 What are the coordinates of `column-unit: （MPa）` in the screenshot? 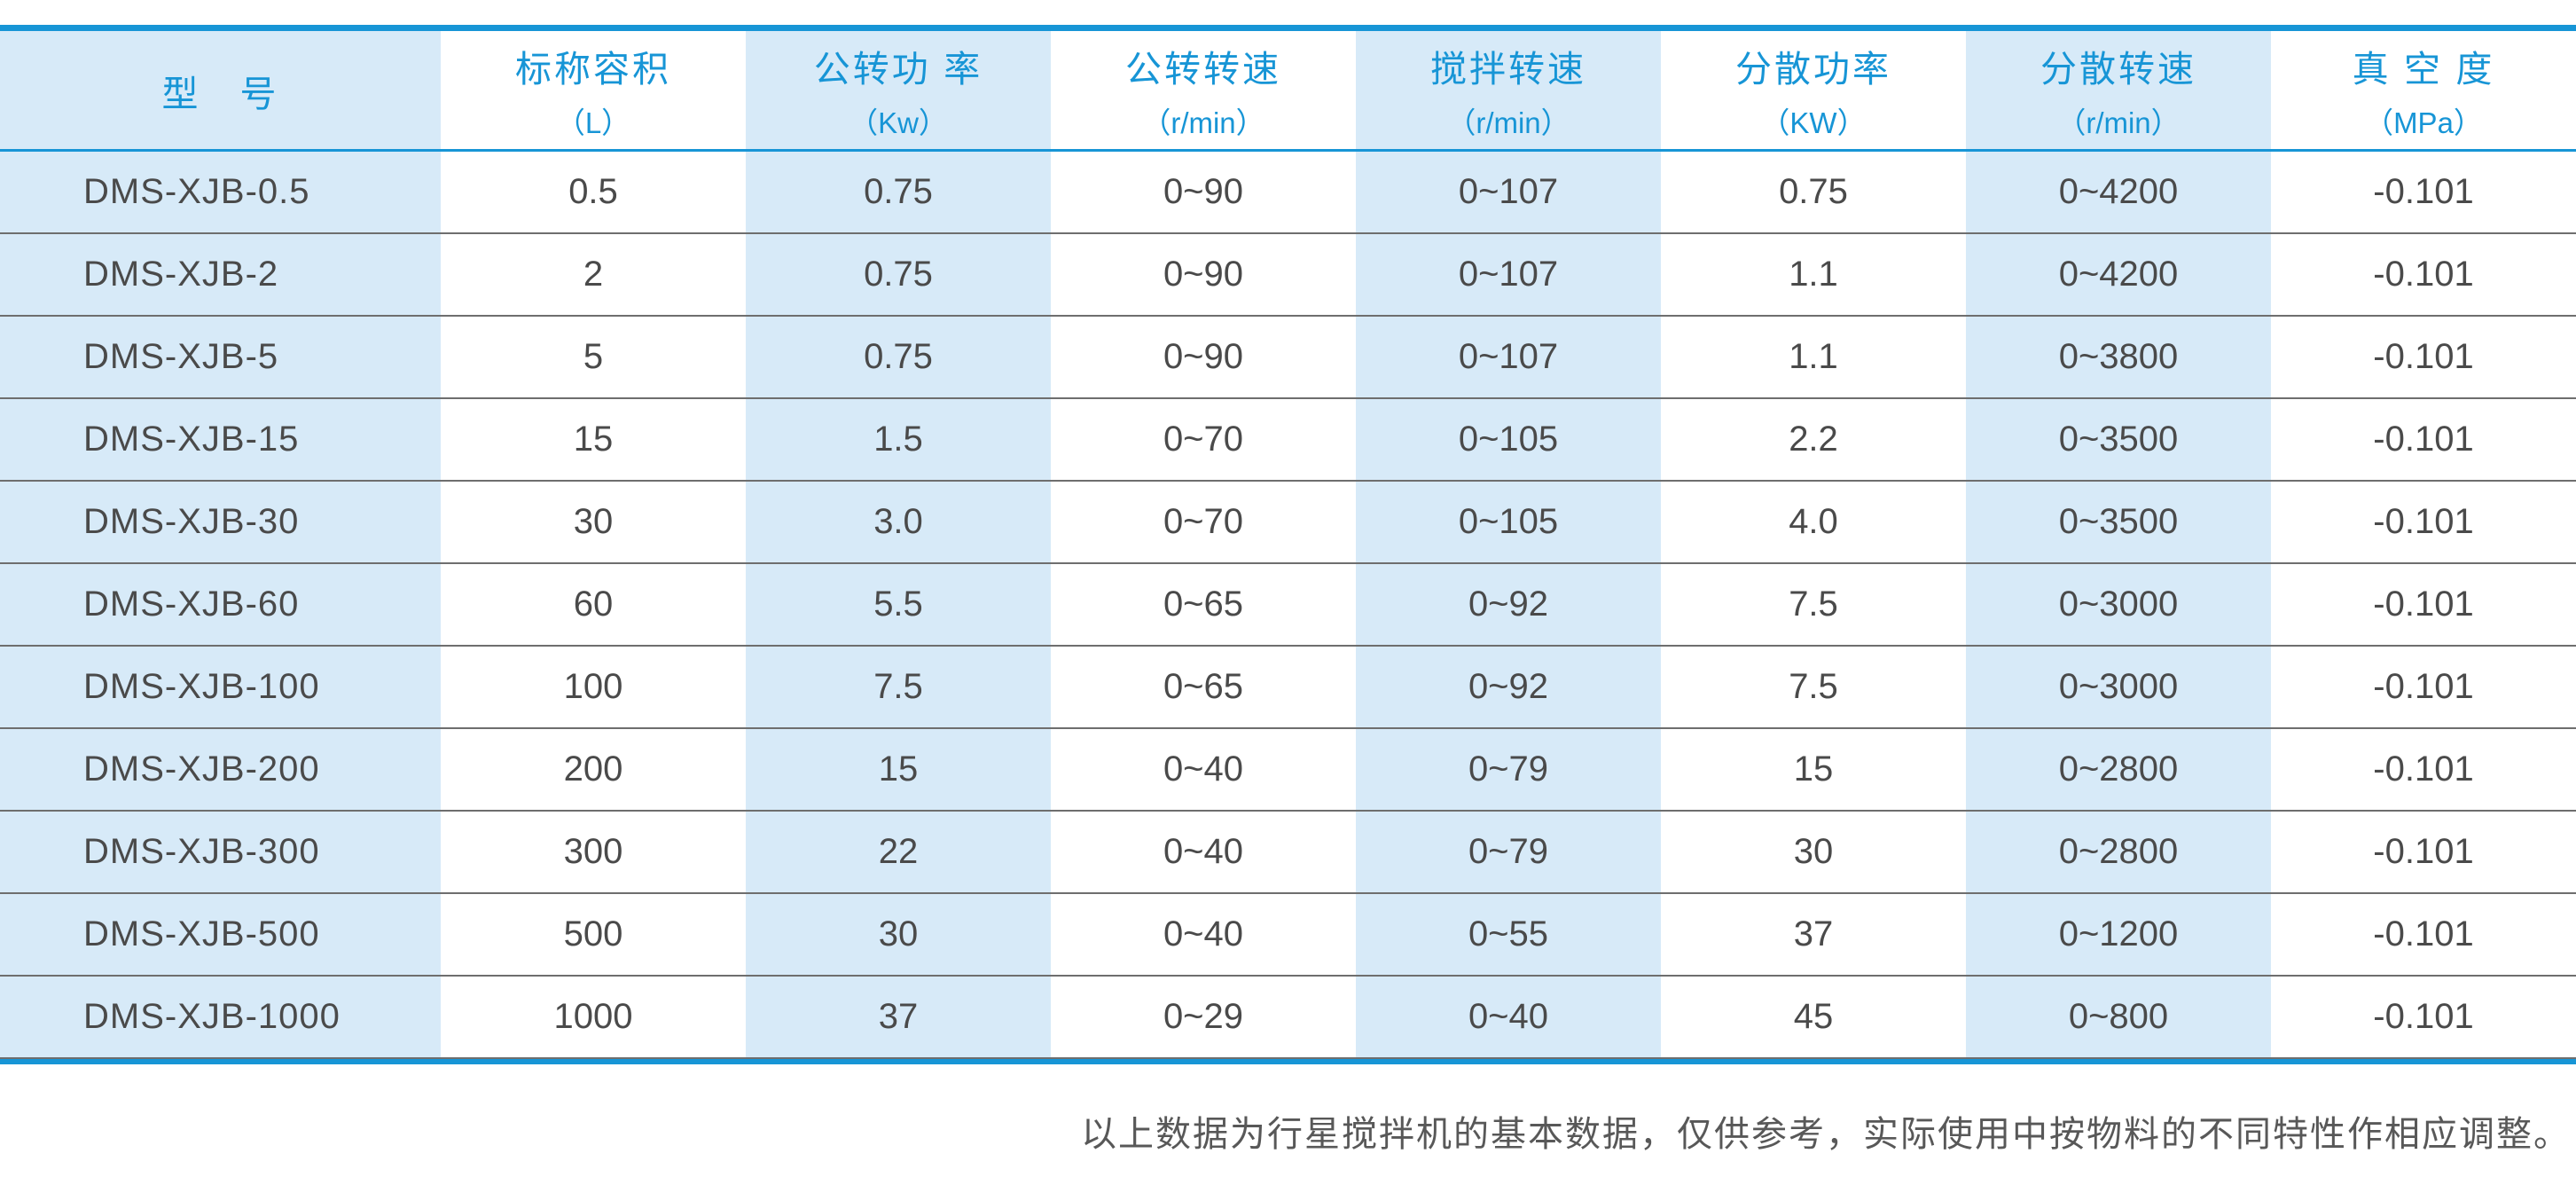 It's located at (2423, 122).